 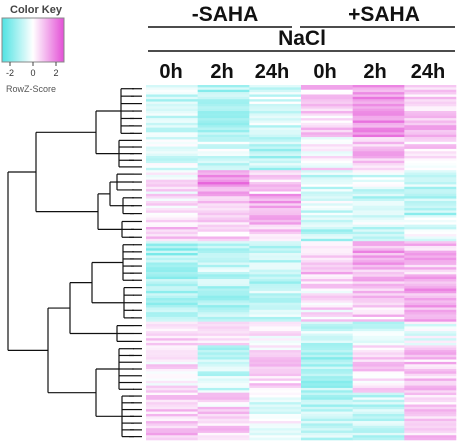 I want to click on column-label-4: 0h, so click(x=324, y=72).